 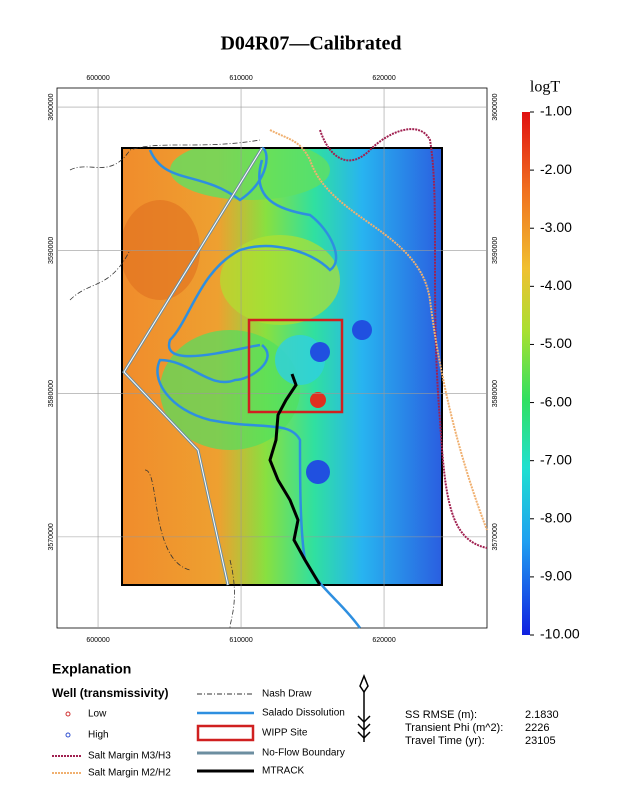 What do you see at coordinates (110, 693) in the screenshot?
I see `legend-subtitle: Well (transmissivity)` at bounding box center [110, 693].